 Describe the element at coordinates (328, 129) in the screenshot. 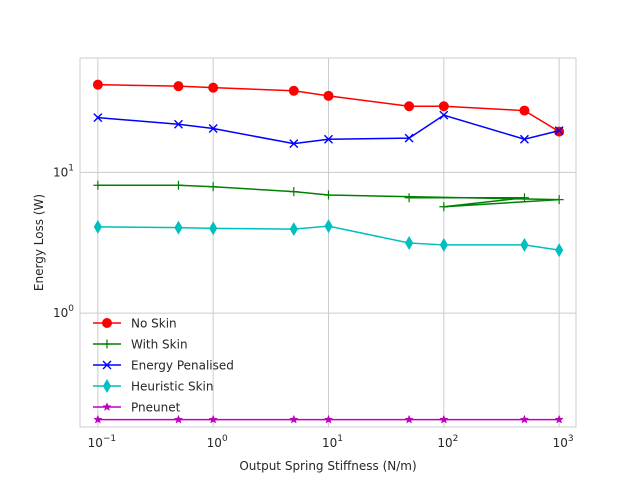

I see `series-energy-penalised` at that location.